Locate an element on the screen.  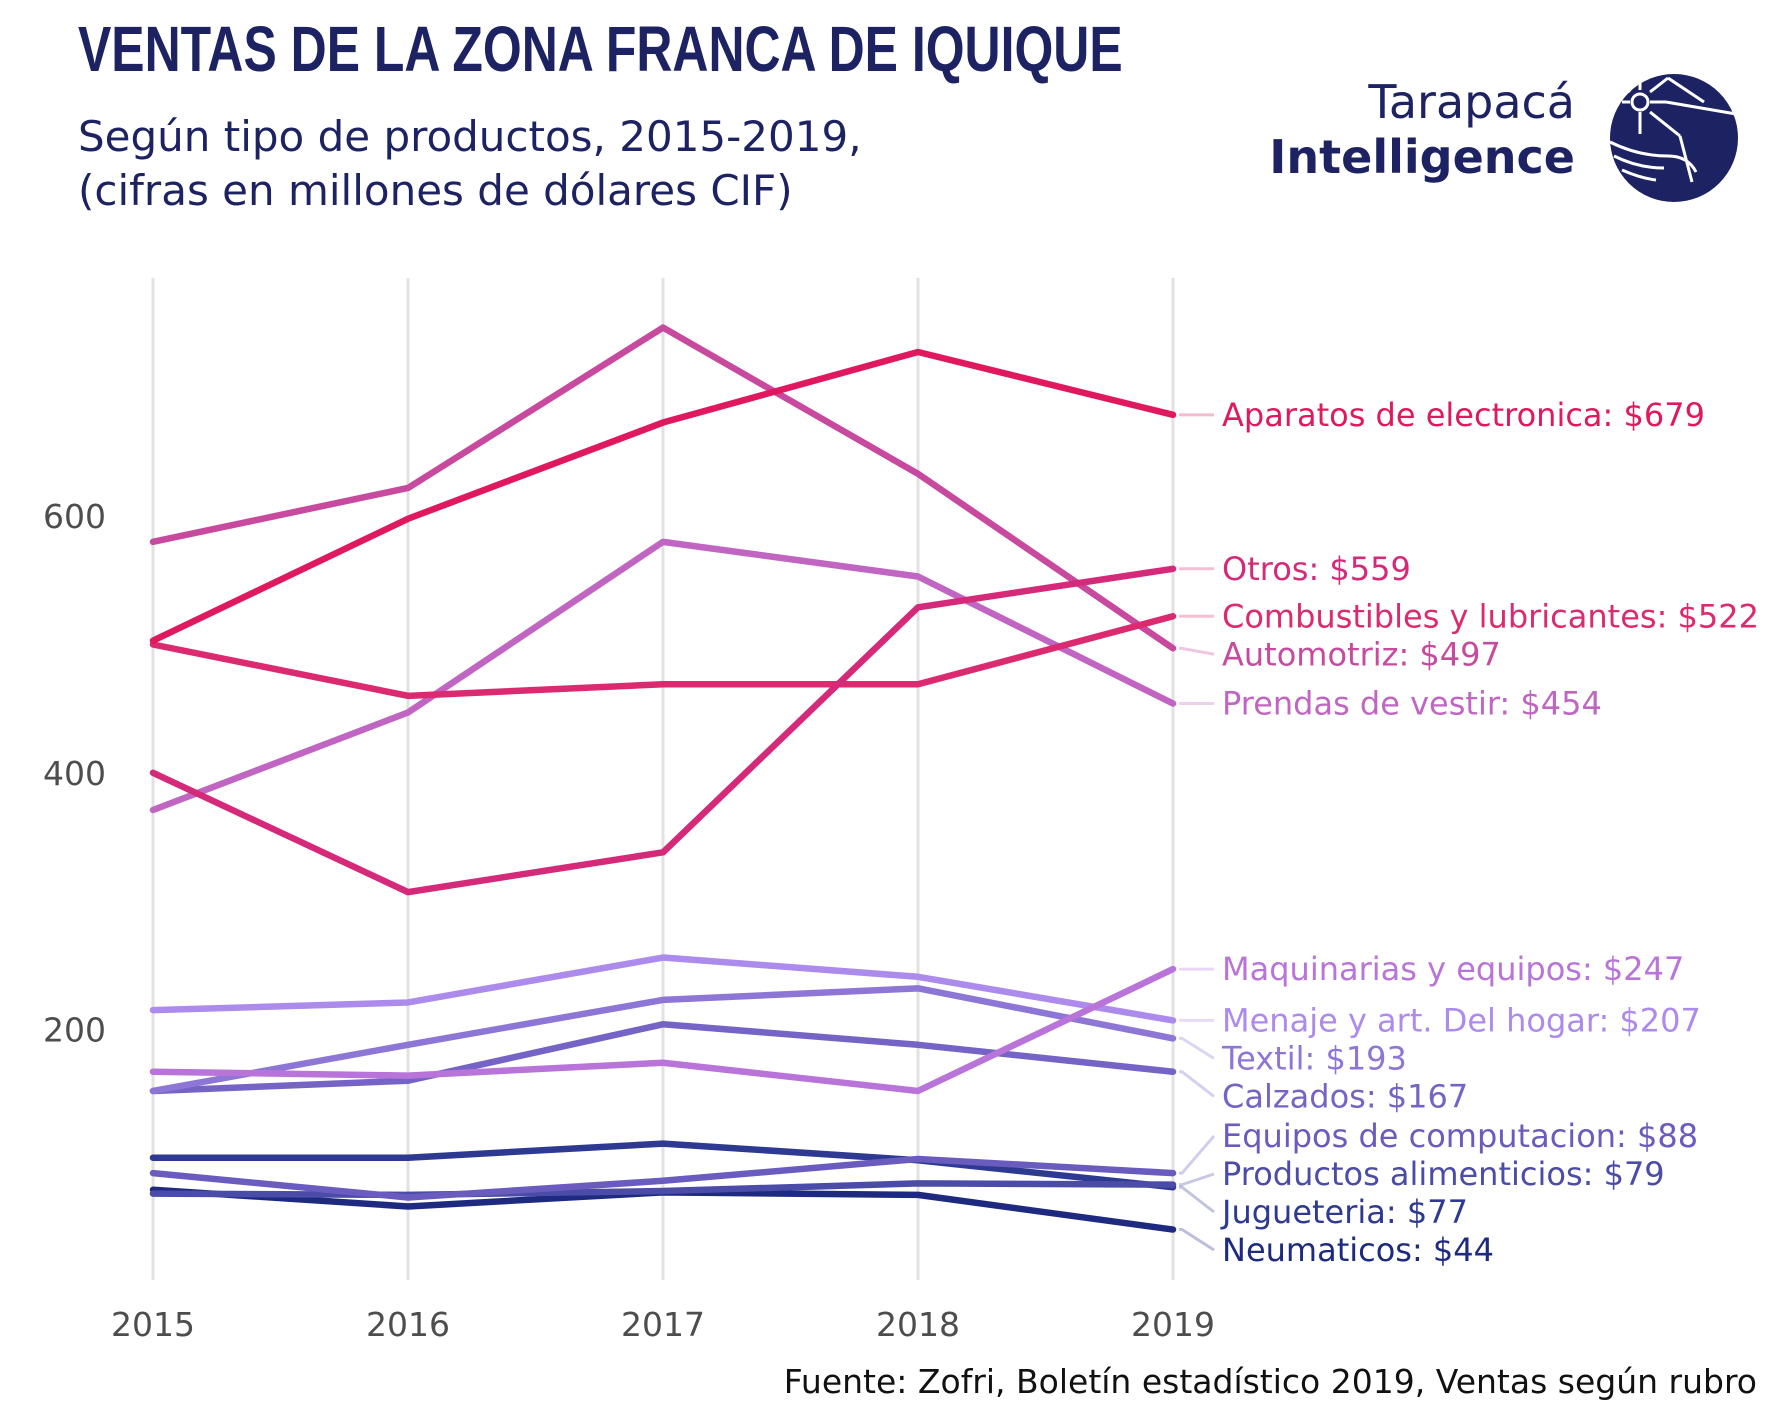
logo-wordmark: Tarapacá Intelligence is located at coordinates (1422, 129).